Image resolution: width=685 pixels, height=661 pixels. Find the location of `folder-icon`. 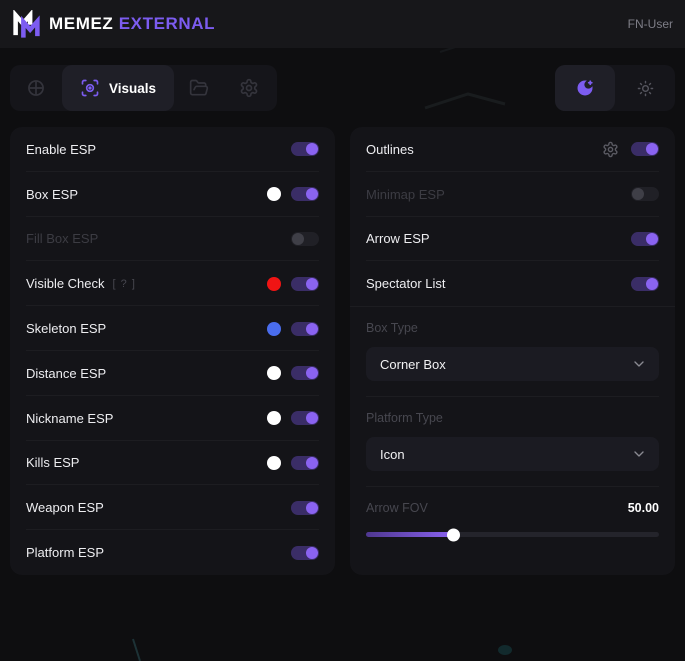

folder-icon is located at coordinates (199, 87).